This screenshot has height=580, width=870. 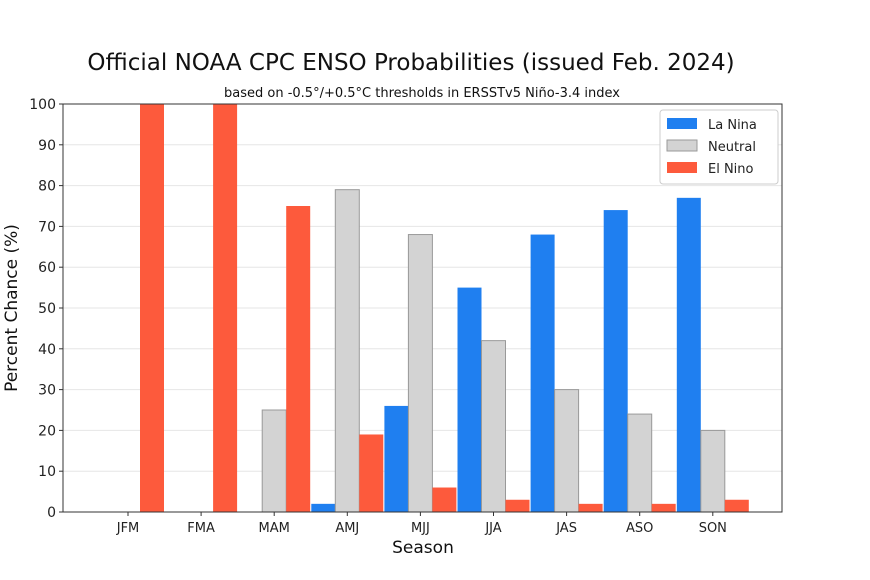 I want to click on bar-el-nino-jas, so click(x=590, y=507).